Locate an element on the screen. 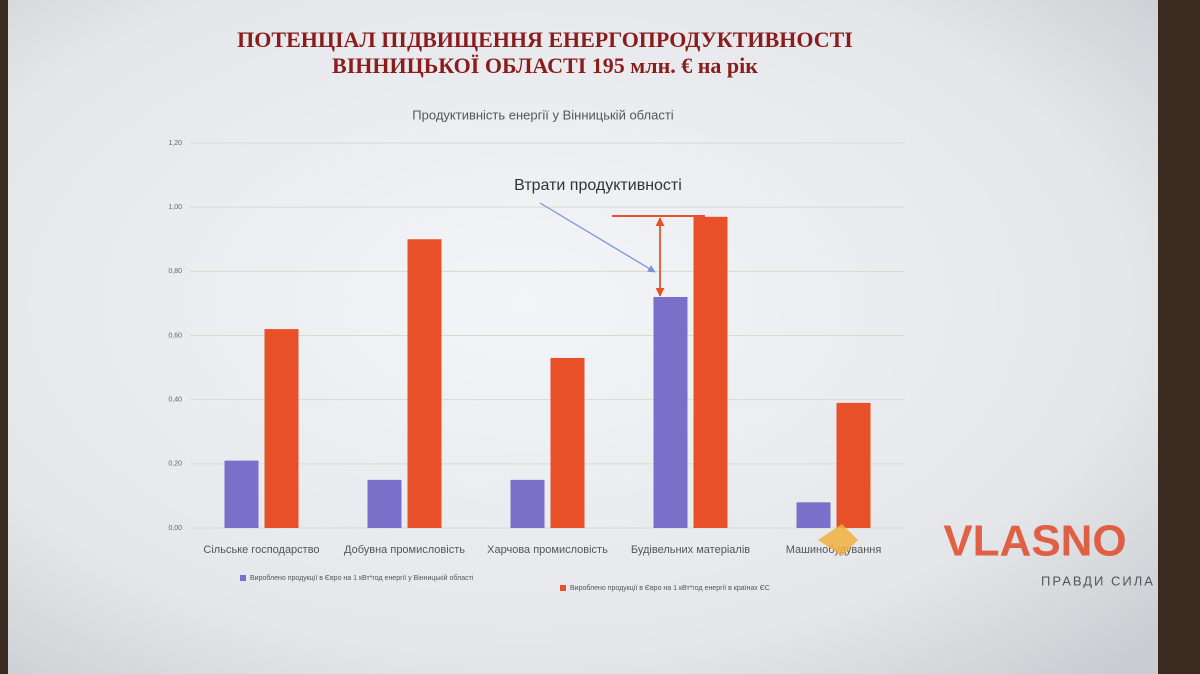 This screenshot has width=1200, height=674. title-line: ВІННИЦЬКОЇ ОБЛАСТІ 195 млн. € на рік is located at coordinates (545, 65).